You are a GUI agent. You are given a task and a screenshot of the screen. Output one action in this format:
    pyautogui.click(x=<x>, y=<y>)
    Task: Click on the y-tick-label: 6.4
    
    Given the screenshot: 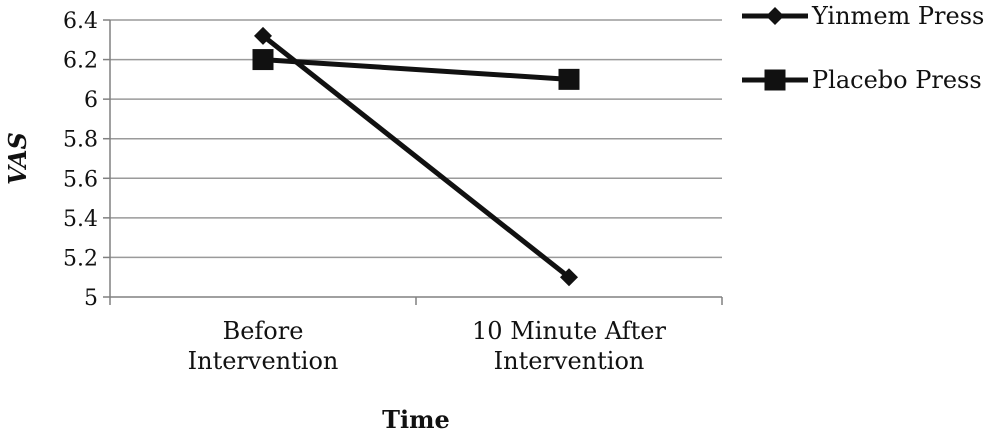 What is the action you would take?
    pyautogui.click(x=80, y=21)
    